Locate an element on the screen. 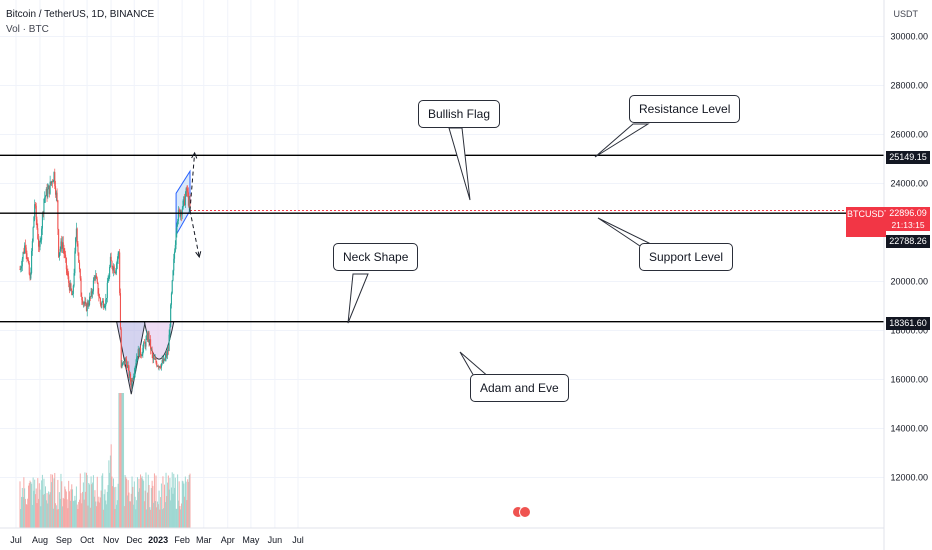 The height and width of the screenshot is (550, 932). x-tick-label: Apr is located at coordinates (228, 540).